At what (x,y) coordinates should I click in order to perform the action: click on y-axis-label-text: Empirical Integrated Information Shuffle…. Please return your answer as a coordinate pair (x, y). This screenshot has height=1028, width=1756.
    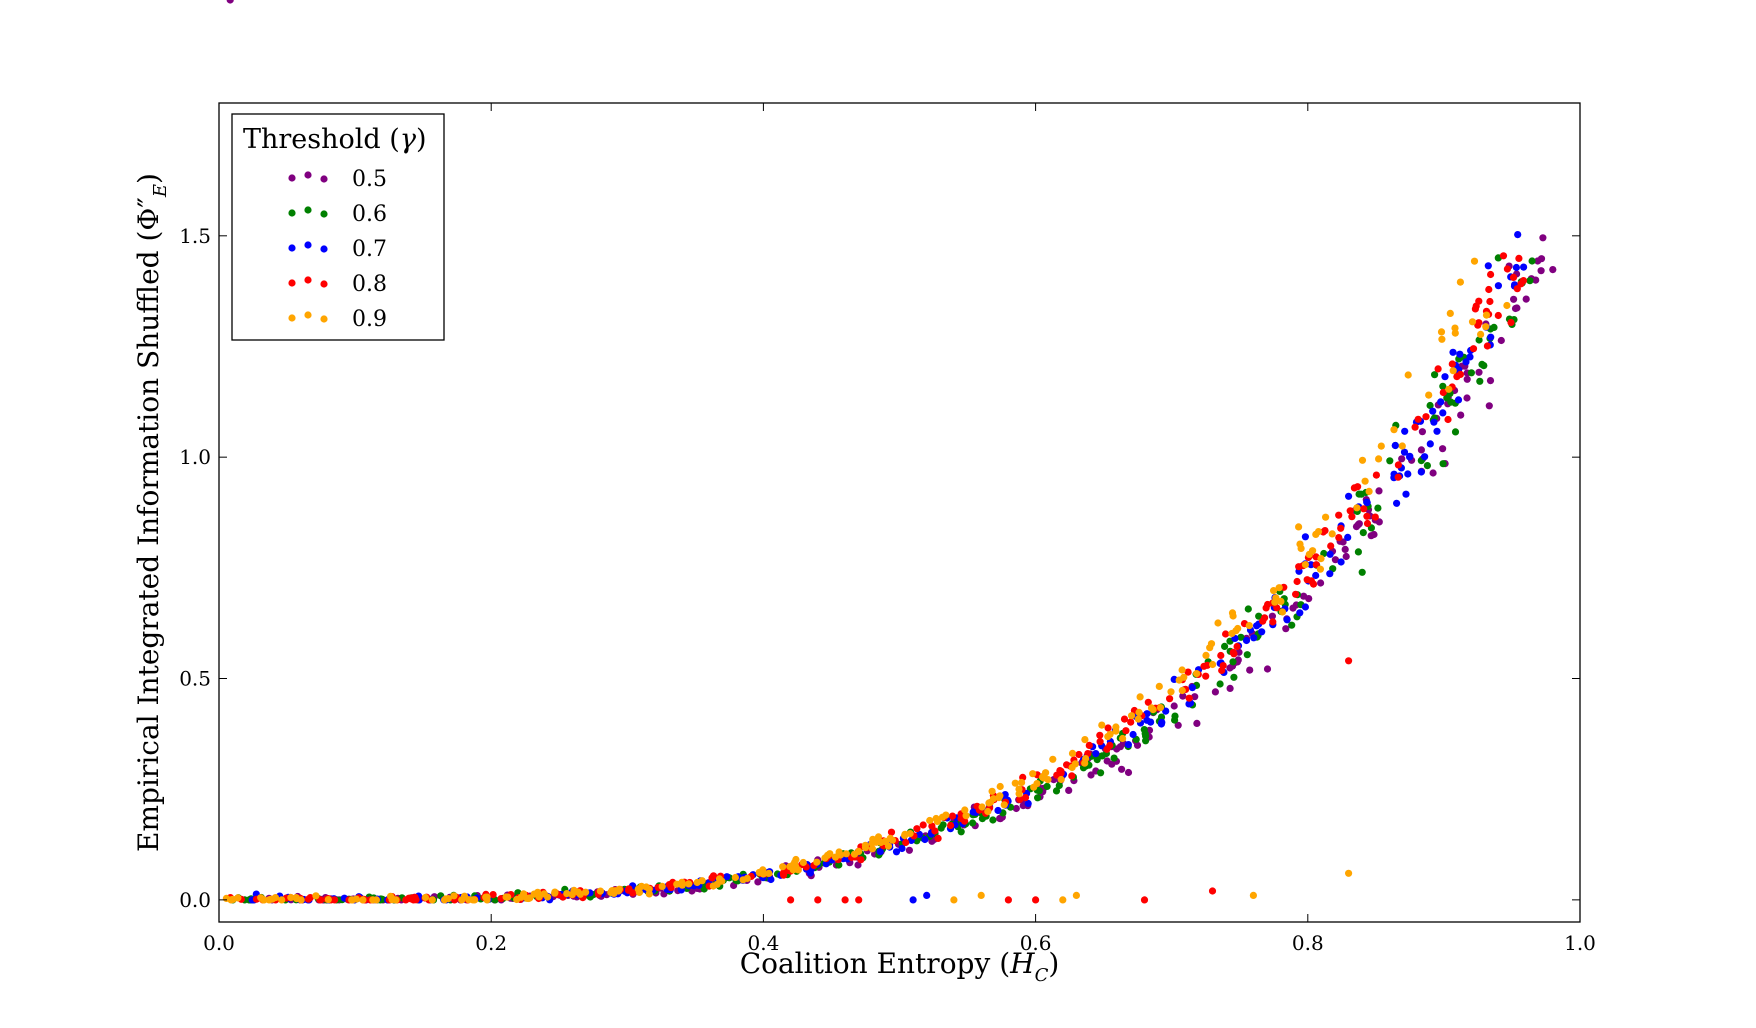
    Looking at the image, I should click on (148, 551).